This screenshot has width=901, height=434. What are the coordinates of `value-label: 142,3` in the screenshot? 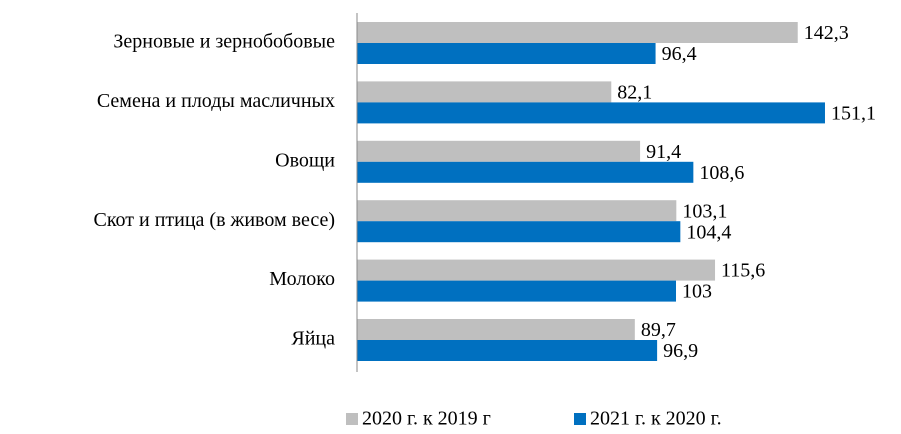 It's located at (826, 33).